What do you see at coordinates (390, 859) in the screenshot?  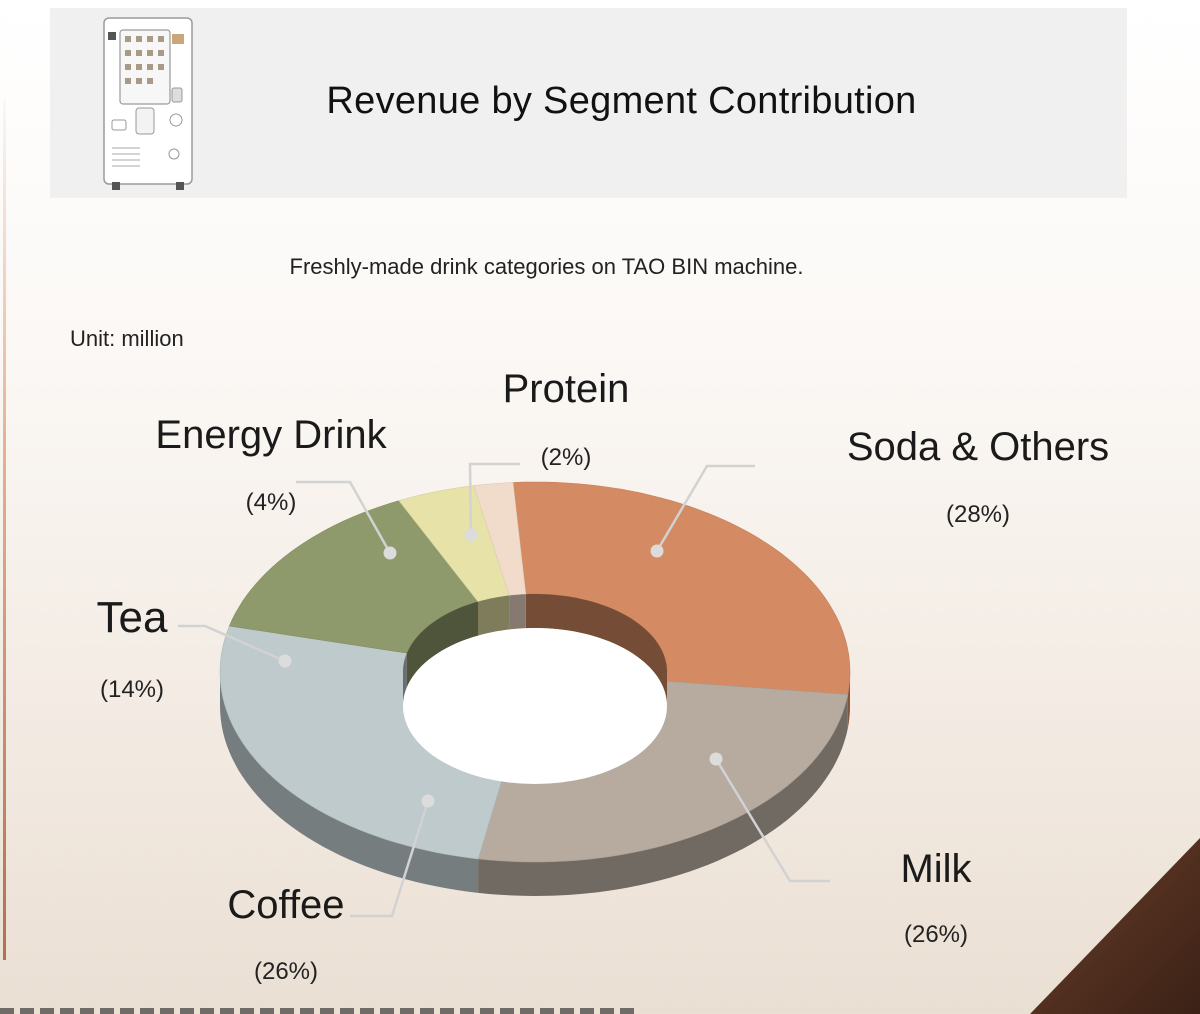 I see `leader-line-coffee` at bounding box center [390, 859].